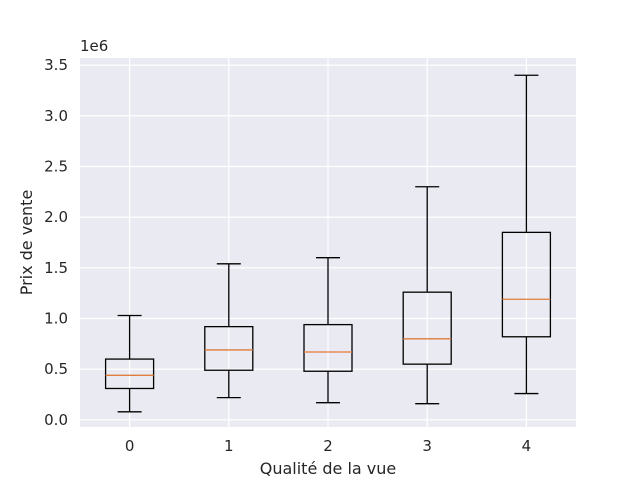 Image resolution: width=640 pixels, height=480 pixels. What do you see at coordinates (229, 446) in the screenshot?
I see `x-tick-label: 1` at bounding box center [229, 446].